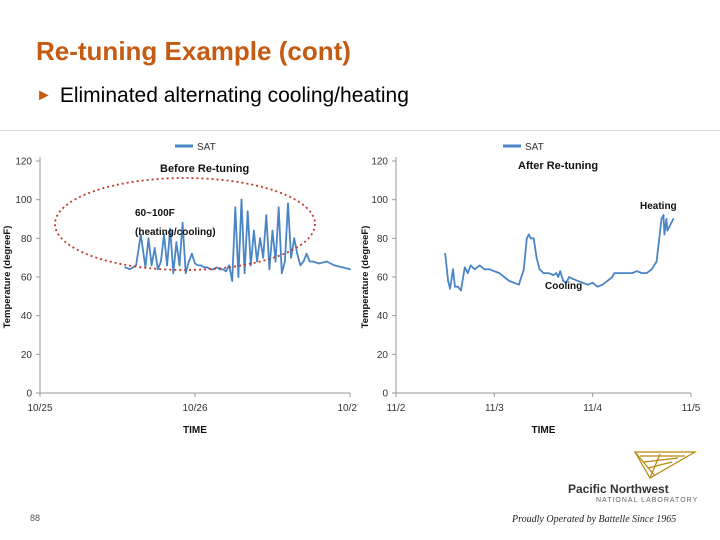 The height and width of the screenshot is (540, 720). Describe the element at coordinates (592, 408) in the screenshot. I see `x-tick-label: 11/4` at that location.